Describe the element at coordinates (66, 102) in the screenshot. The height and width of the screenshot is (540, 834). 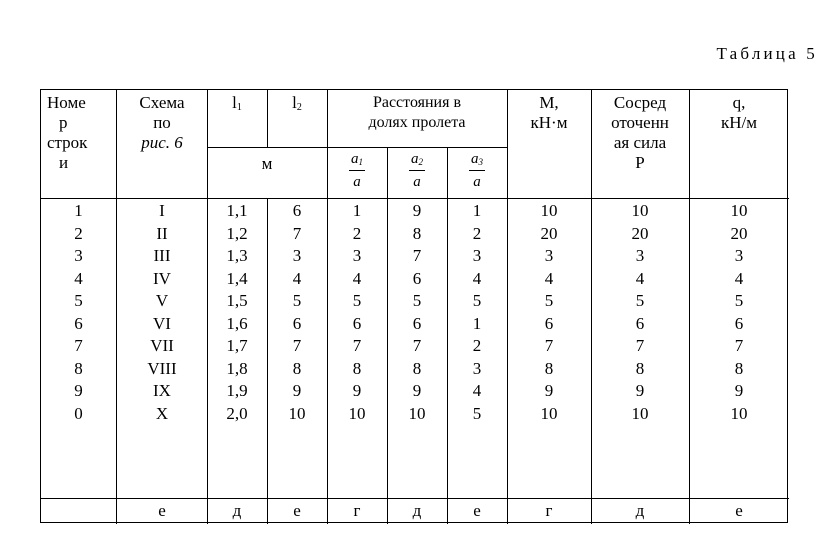
I see `header-text: Номе` at that location.